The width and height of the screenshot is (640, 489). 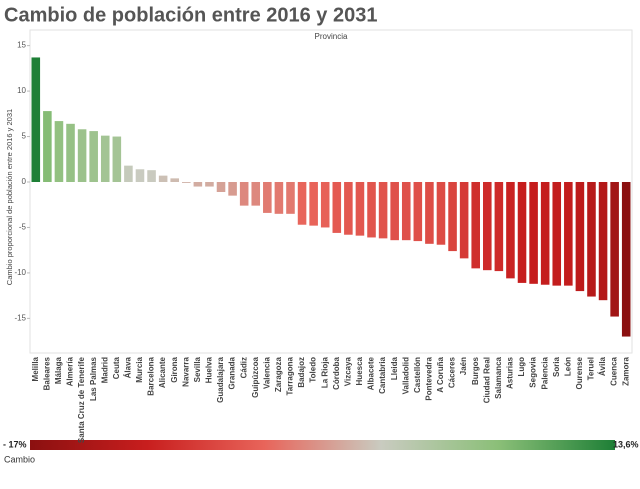 I want to click on legend-min: - 17%, so click(x=15, y=444).